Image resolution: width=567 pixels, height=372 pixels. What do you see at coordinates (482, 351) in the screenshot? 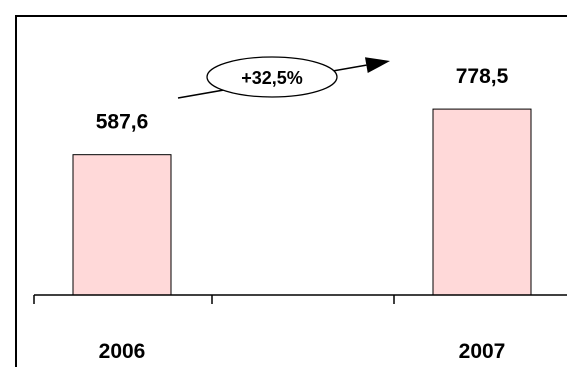
I see `category-label-2007: 2007` at bounding box center [482, 351].